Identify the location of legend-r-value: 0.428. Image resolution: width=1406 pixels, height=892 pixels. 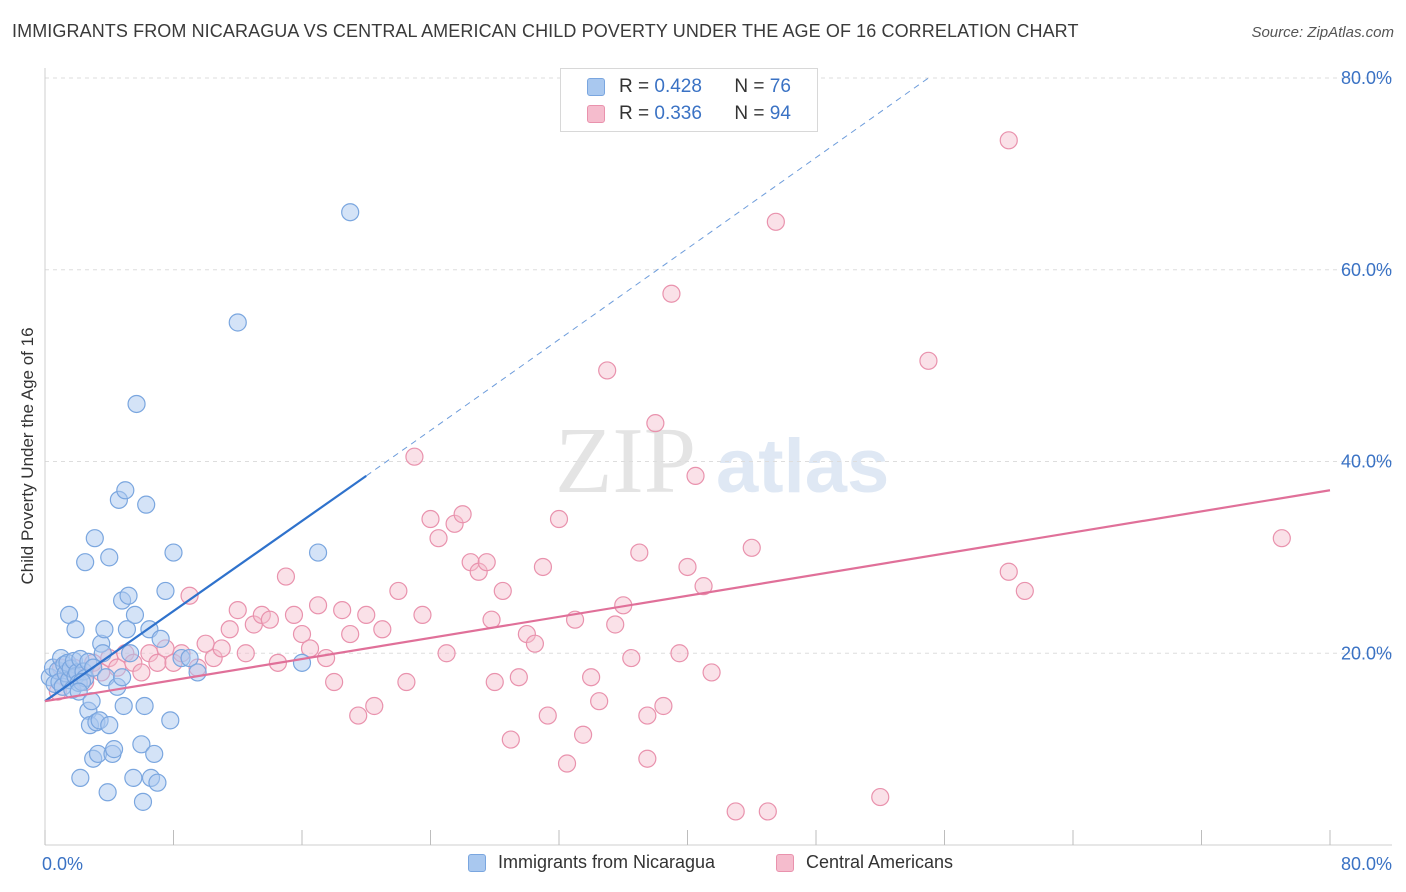
(678, 86).